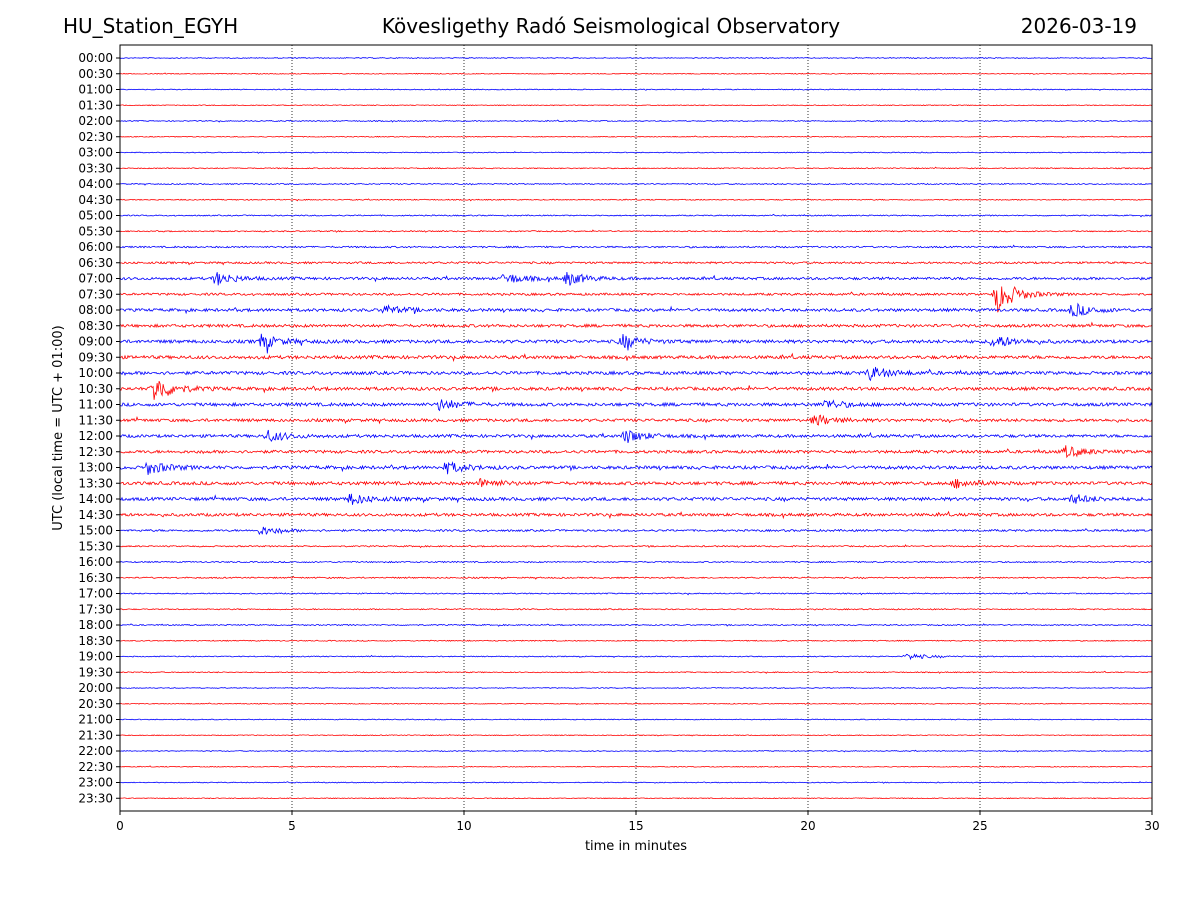 This screenshot has width=1200, height=900. What do you see at coordinates (463, 826) in the screenshot?
I see `xtick-label-10: 10` at bounding box center [463, 826].